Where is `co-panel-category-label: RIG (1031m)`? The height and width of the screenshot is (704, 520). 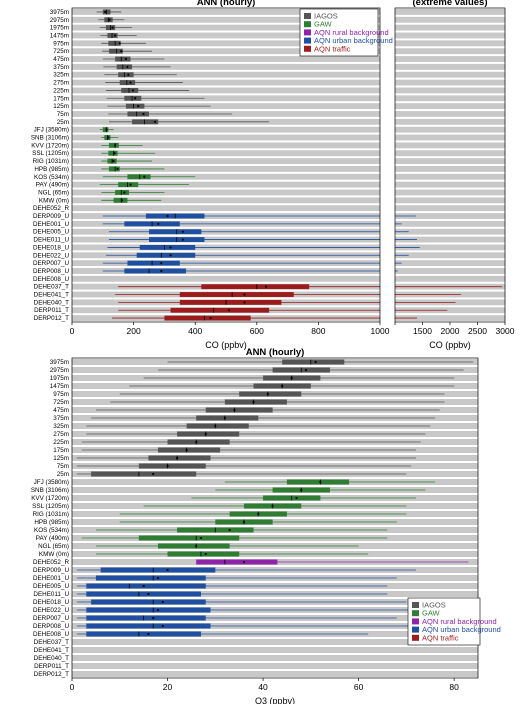 co-panel-category-label: RIG (1031m) is located at coordinates (51, 161).